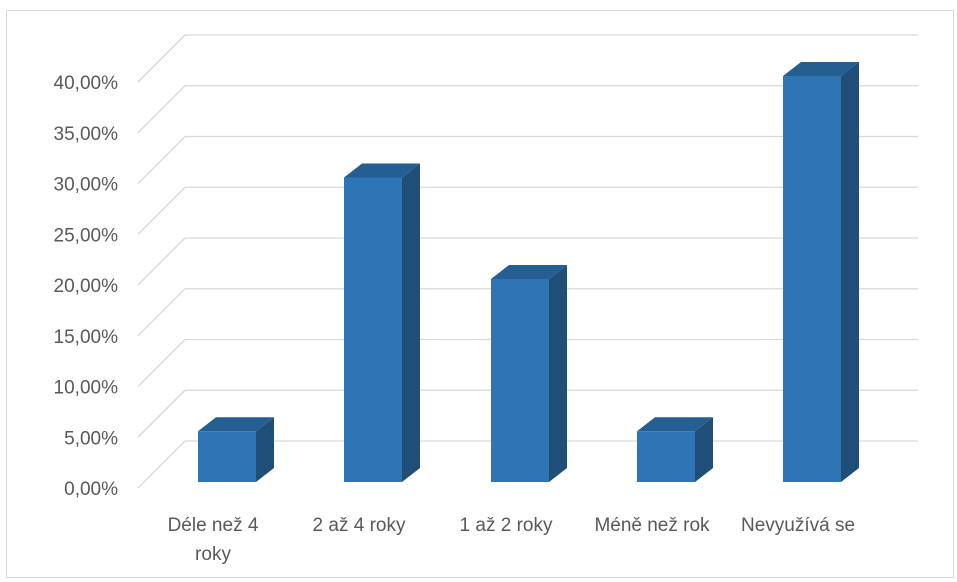  I want to click on y-tick-label: 0,00%, so click(91, 489).